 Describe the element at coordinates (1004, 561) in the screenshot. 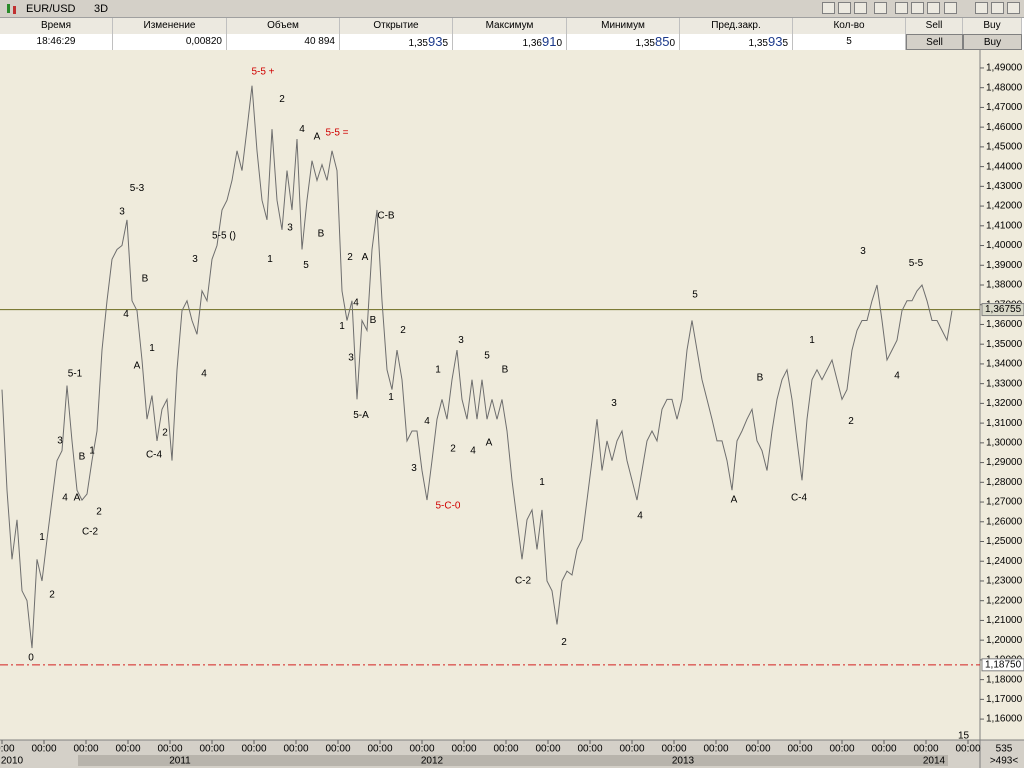

I see `y-tick-label: 1,24000` at that location.